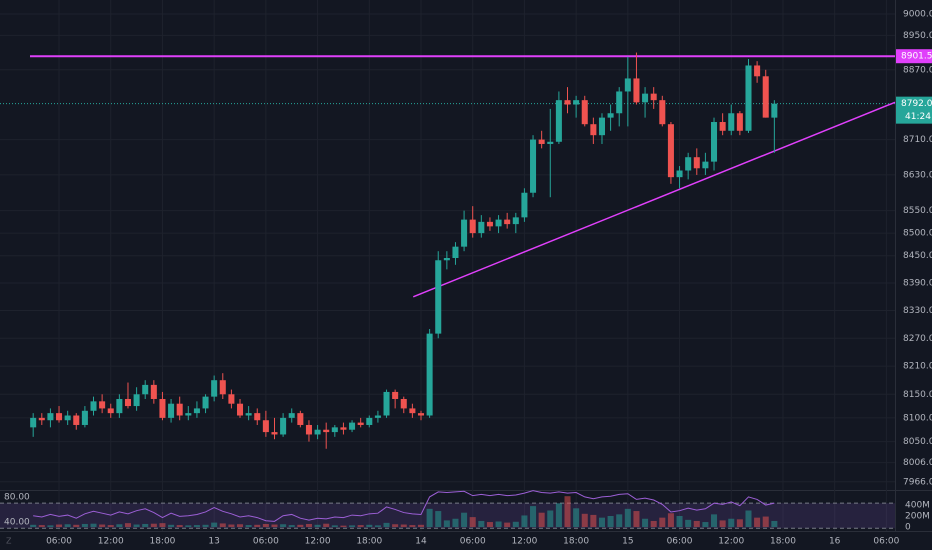 The image size is (932, 550). I want to click on last-price-label: 8792.0, so click(916, 104).